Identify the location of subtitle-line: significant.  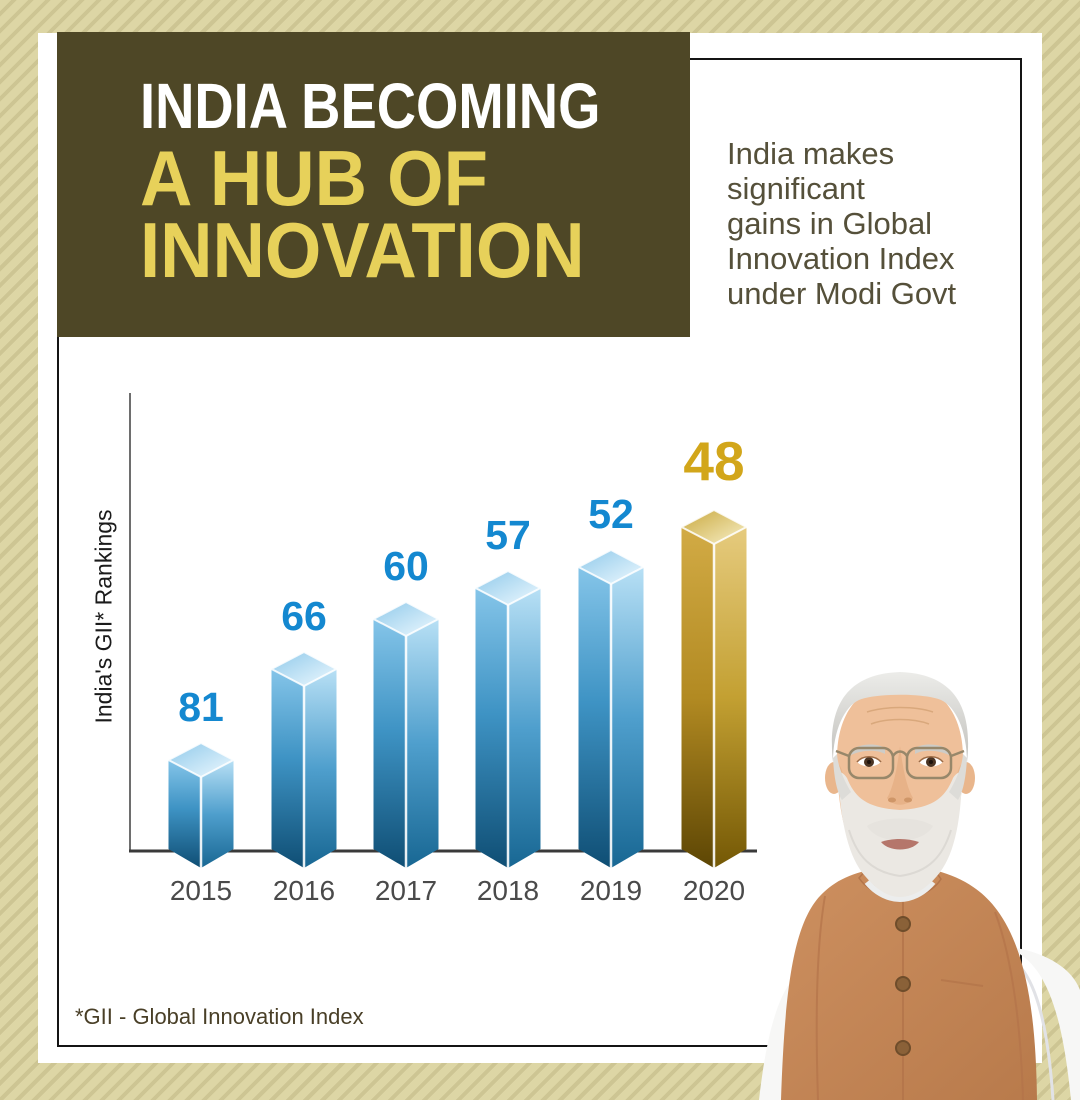
(796, 188).